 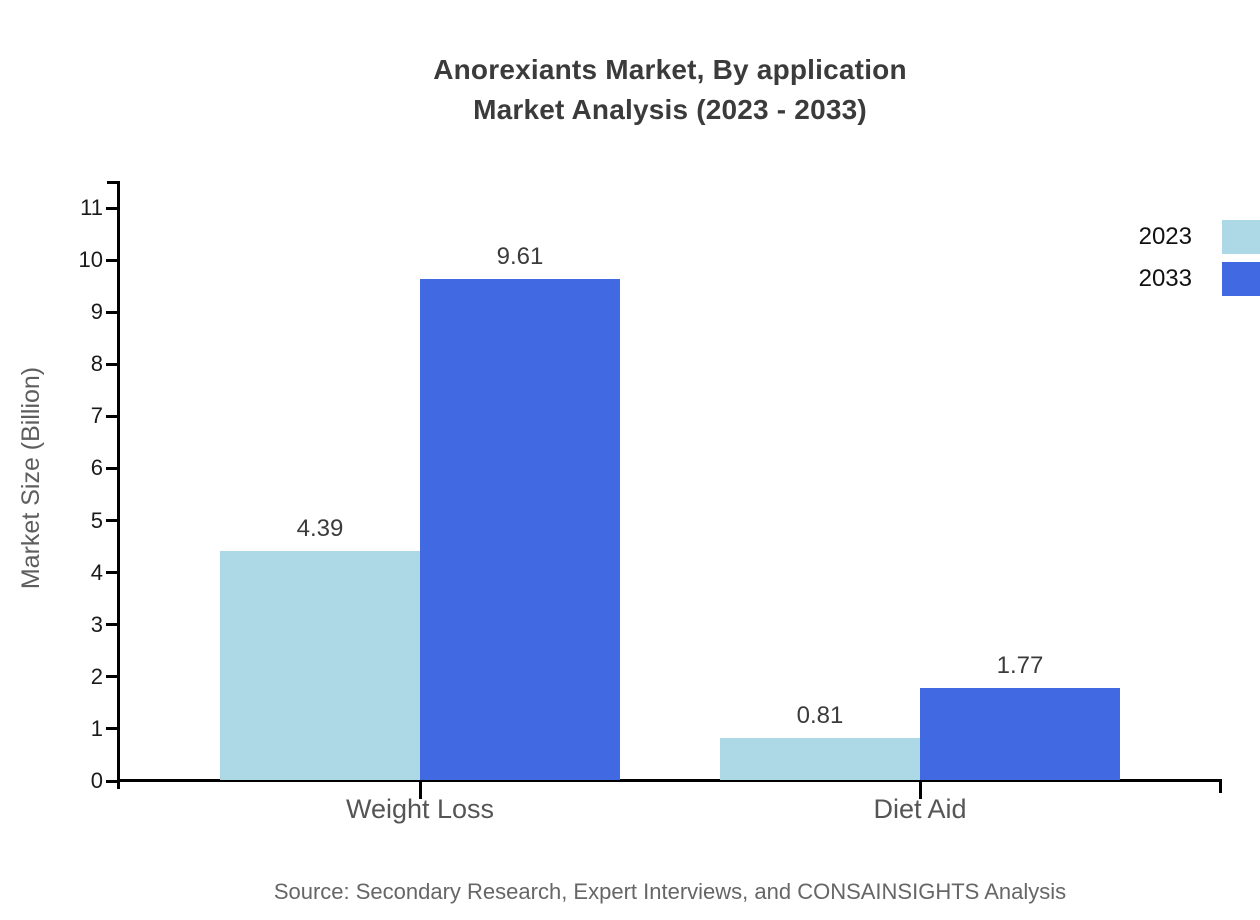 I want to click on y-tick-label: 1, so click(x=96, y=728).